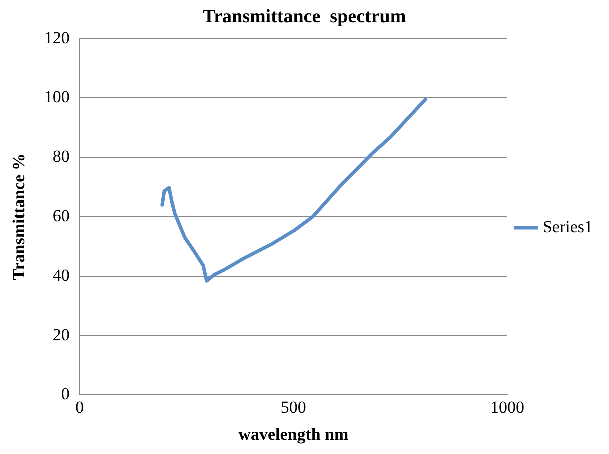 The height and width of the screenshot is (454, 609). I want to click on y-tick-label: 60, so click(61, 216).